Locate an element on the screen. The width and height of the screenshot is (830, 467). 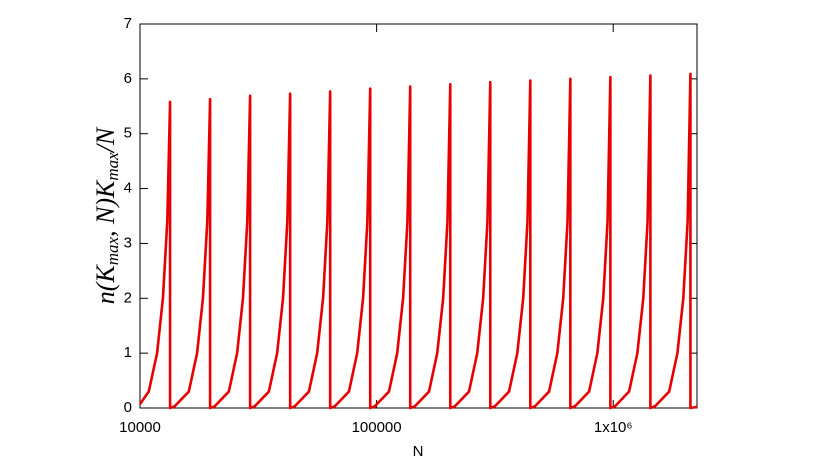
y-tick-label: 6 is located at coordinates (128, 78).